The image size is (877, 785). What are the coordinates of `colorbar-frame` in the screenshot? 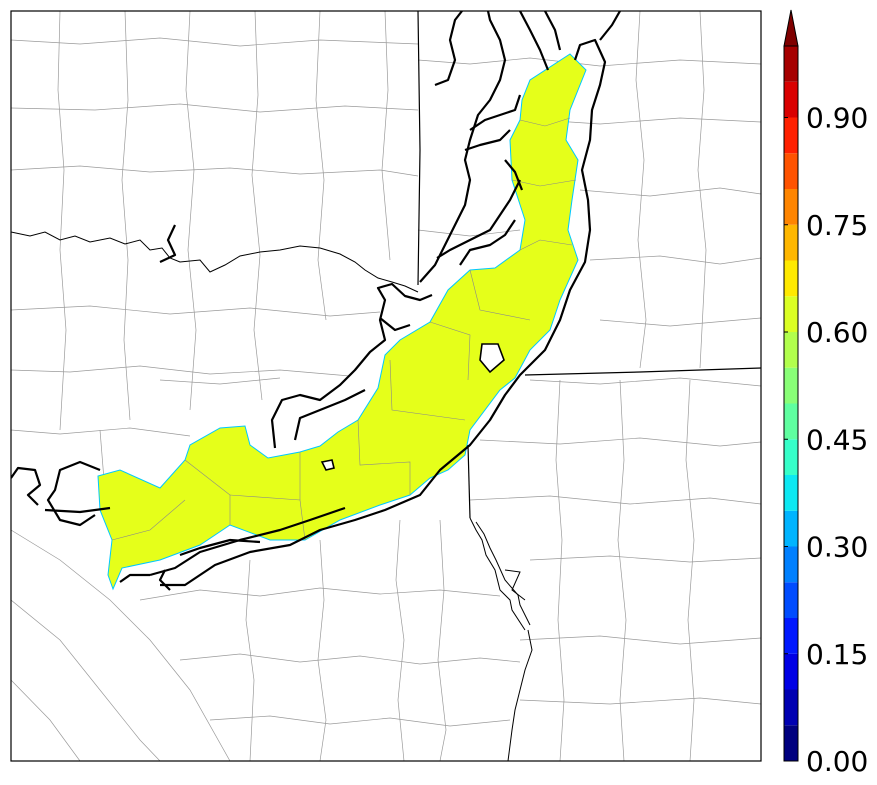 It's located at (791, 403).